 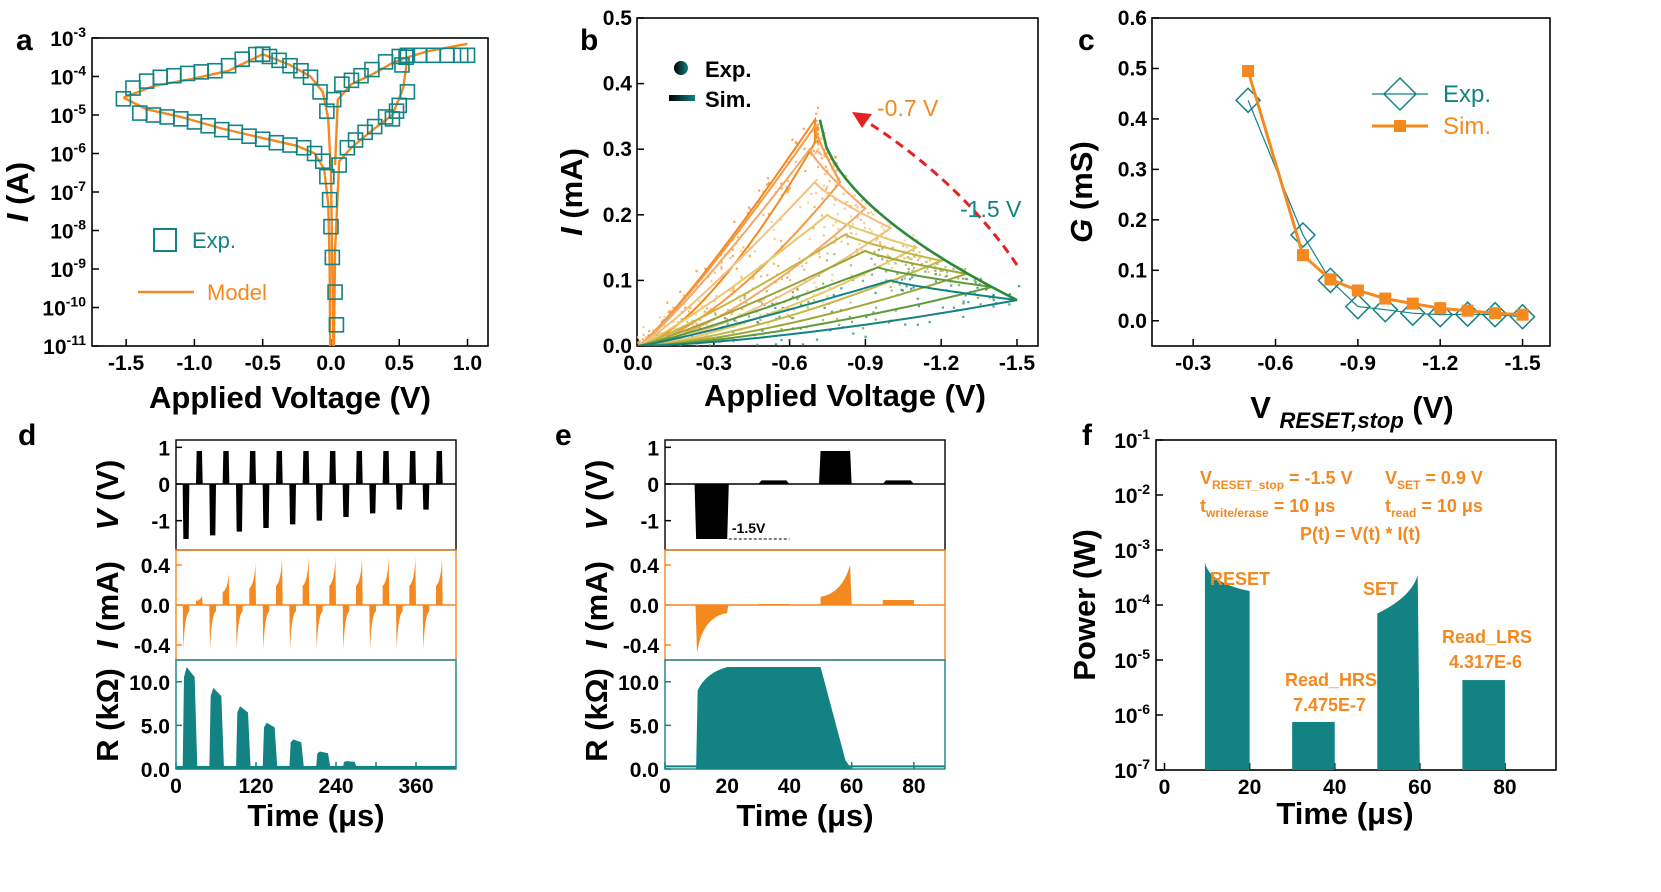 I want to click on f-x-tick-label: 80, so click(x=1504, y=787).